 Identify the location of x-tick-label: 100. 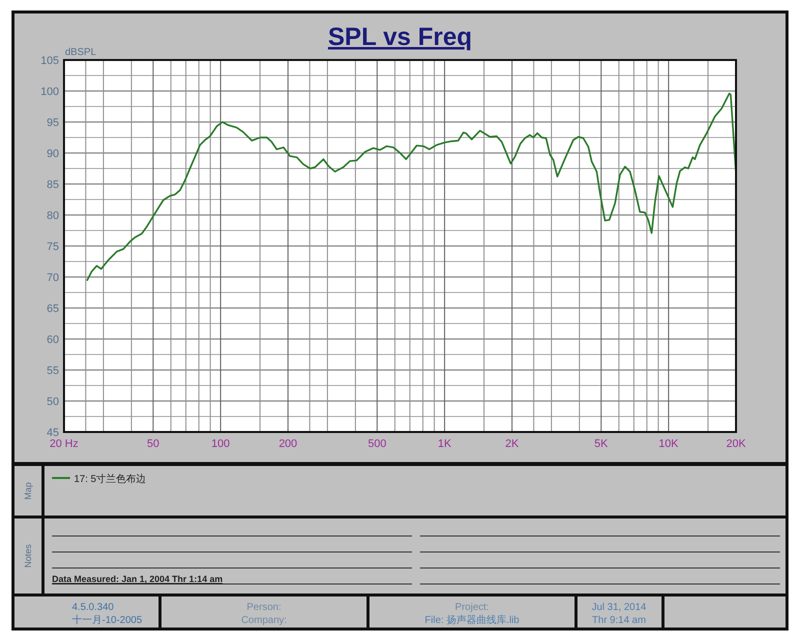
(220, 444).